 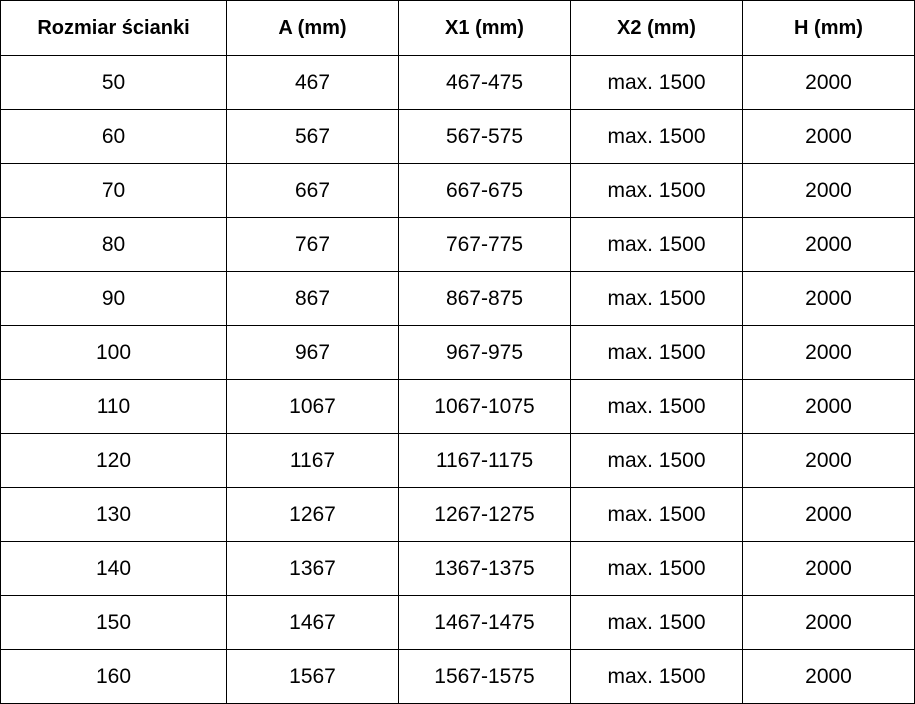 I want to click on cell-wall-size: 80, so click(x=113, y=244).